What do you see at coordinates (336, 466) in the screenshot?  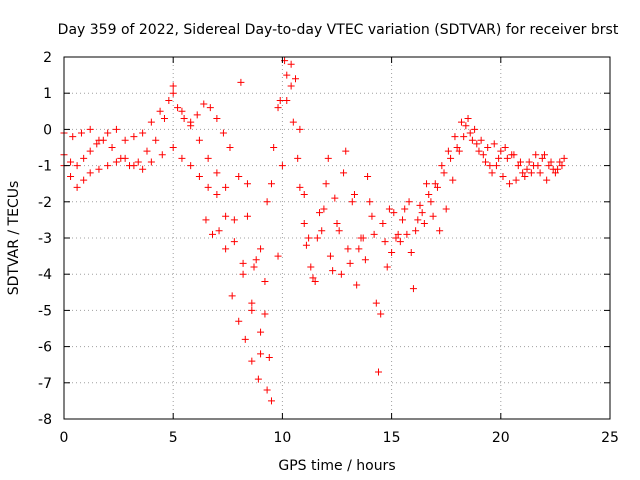 I see `x-axis-label: GPS time / hours` at bounding box center [336, 466].